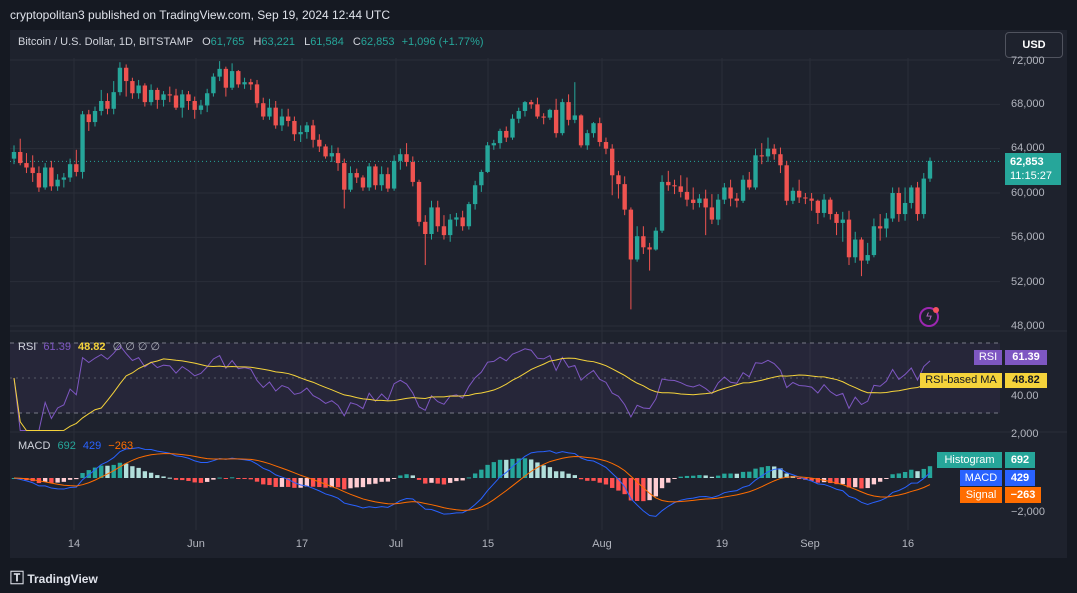 Image resolution: width=1077 pixels, height=593 pixels. I want to click on lightning-icon: ϟ, so click(929, 317).